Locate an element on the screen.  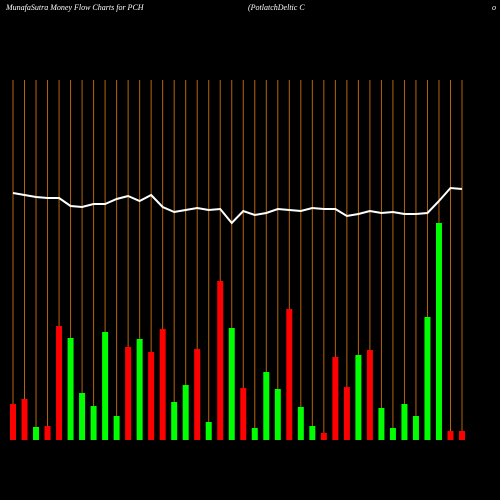
chart-subtitle-tail: o is located at coordinates (494, 7).